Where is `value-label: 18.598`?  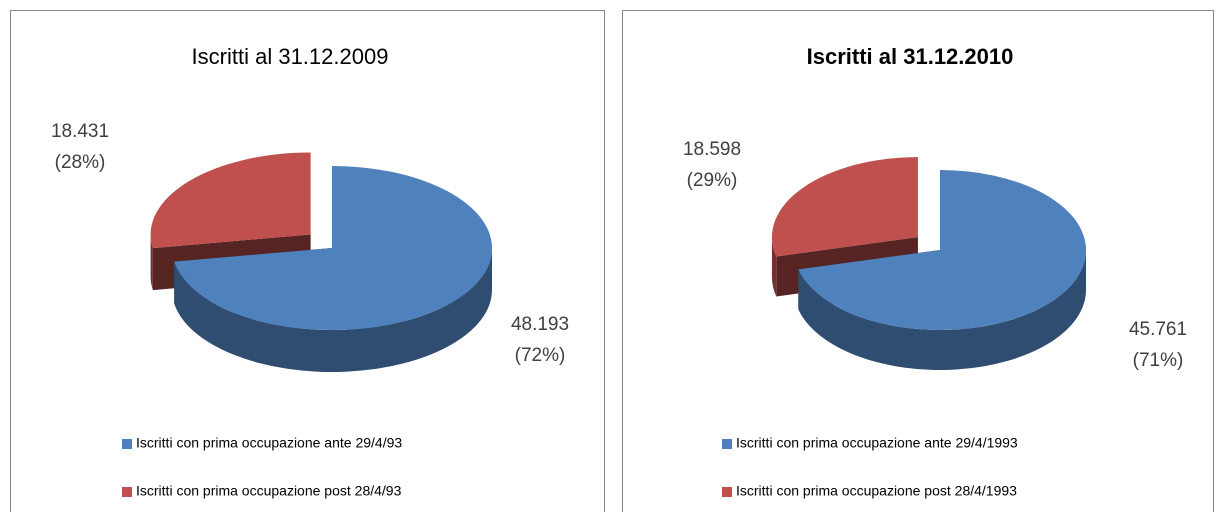
value-label: 18.598 is located at coordinates (712, 149).